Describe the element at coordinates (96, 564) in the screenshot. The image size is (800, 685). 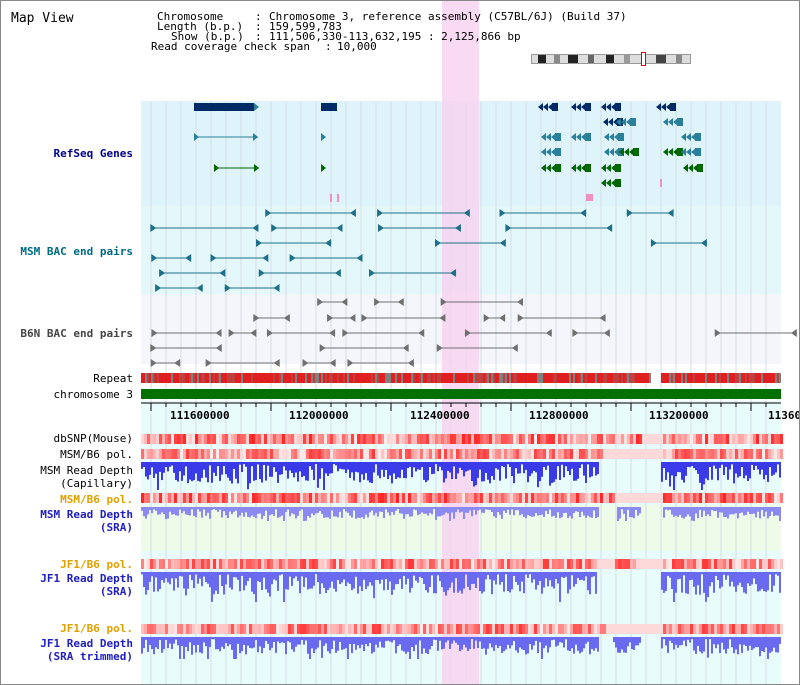
I see `track-label-jf1-b6-pol: JF1/B6 pol.` at that location.